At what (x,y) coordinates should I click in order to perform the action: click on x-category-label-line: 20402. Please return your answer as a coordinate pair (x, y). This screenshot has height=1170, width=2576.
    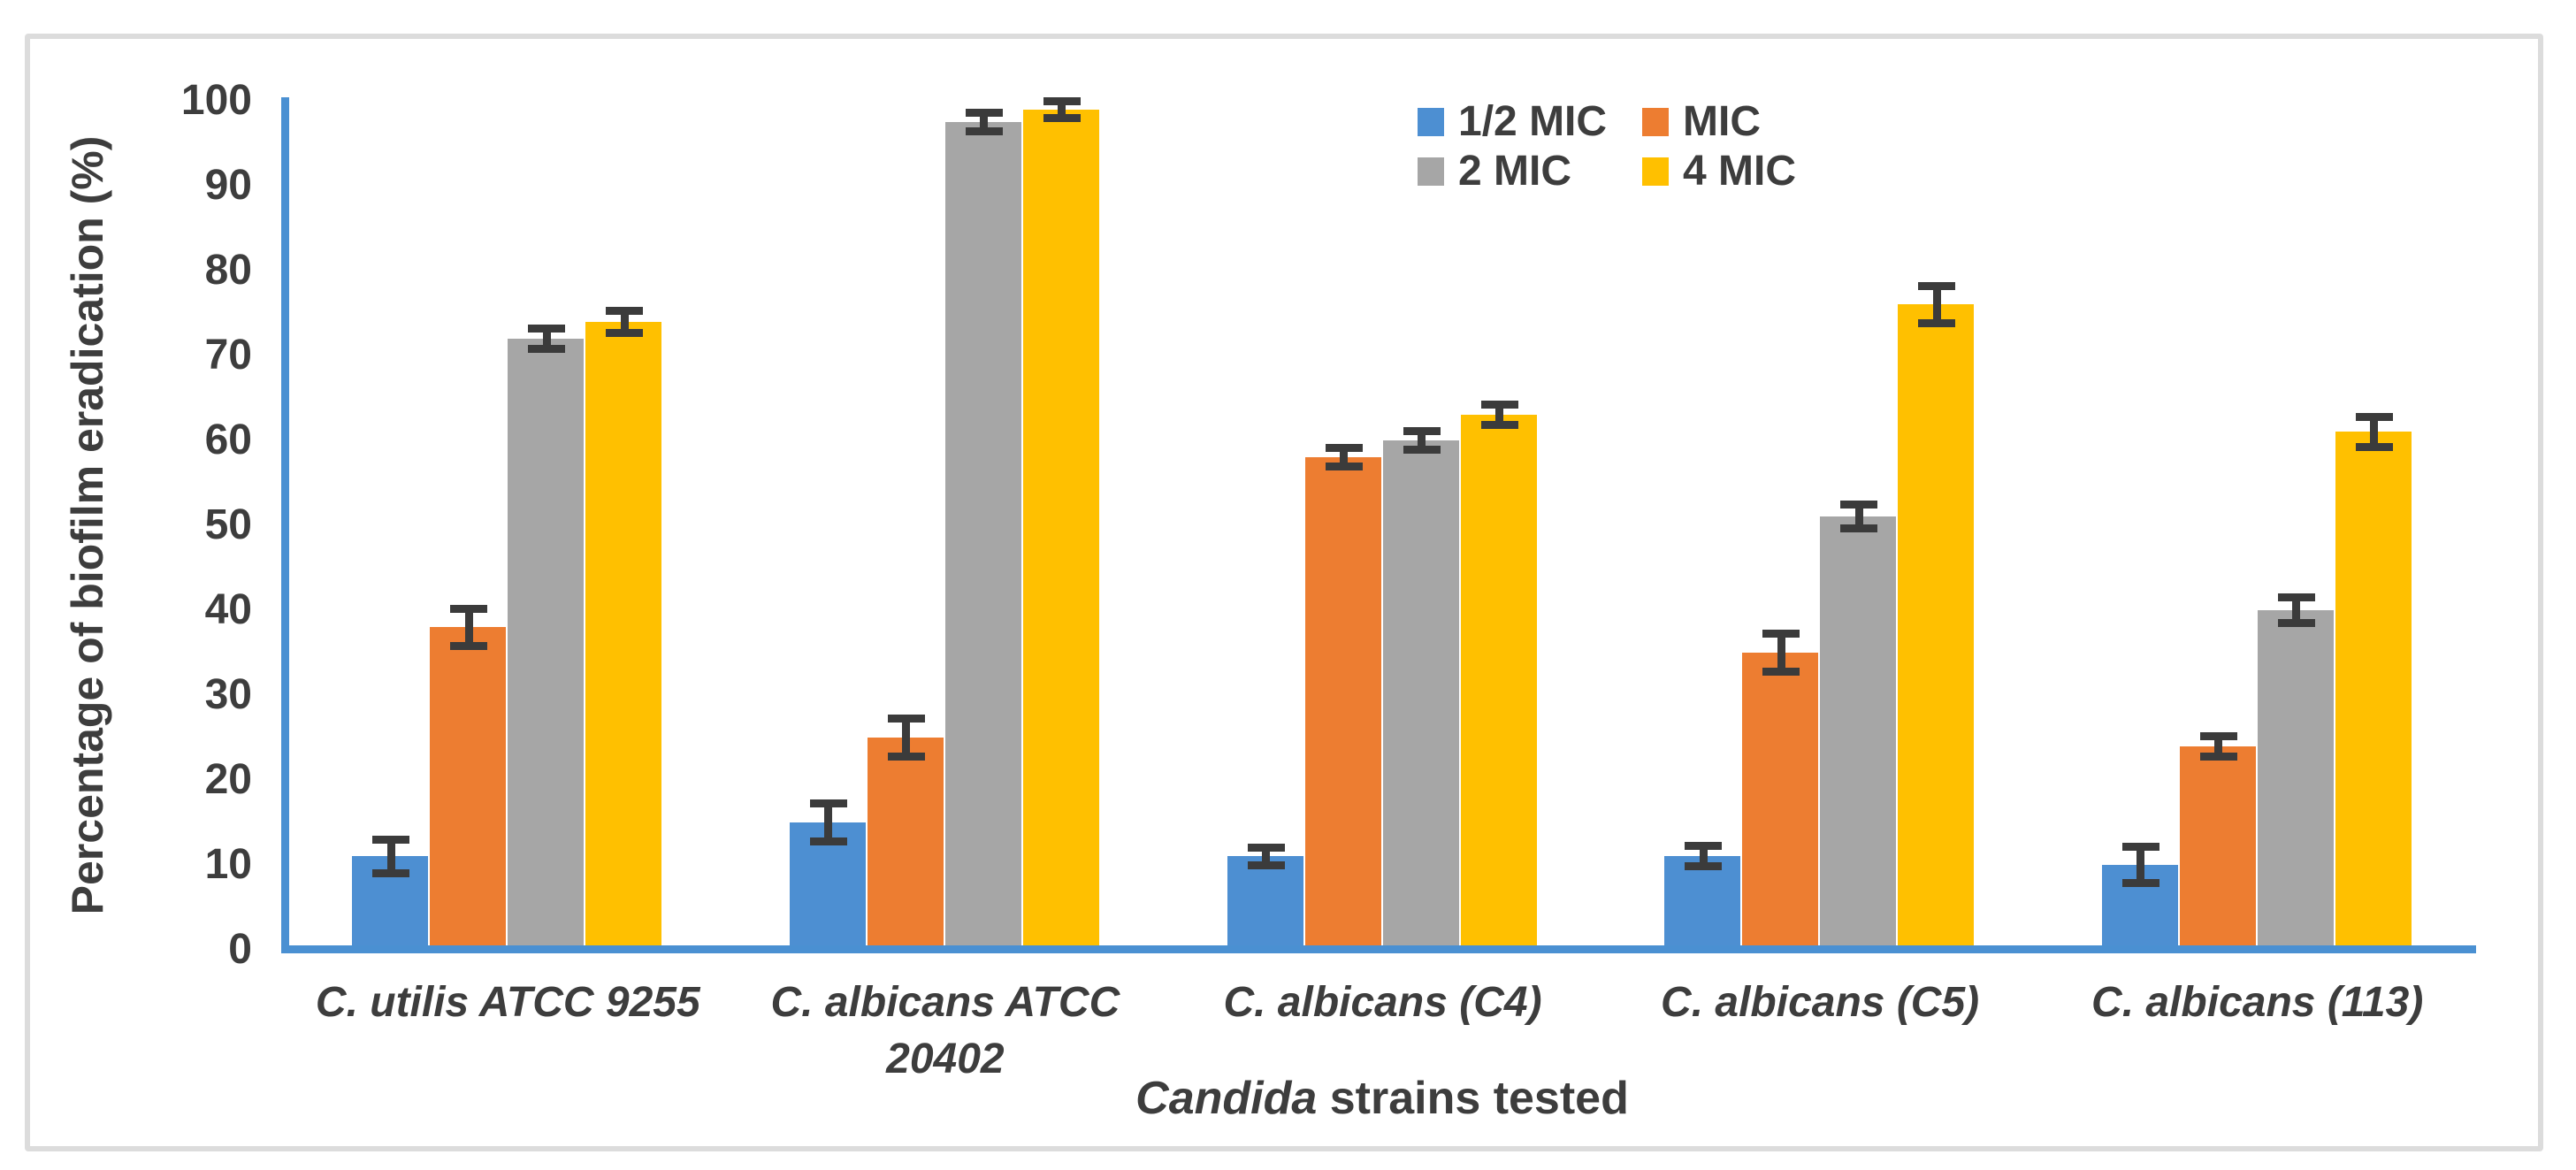
    Looking at the image, I should click on (946, 1059).